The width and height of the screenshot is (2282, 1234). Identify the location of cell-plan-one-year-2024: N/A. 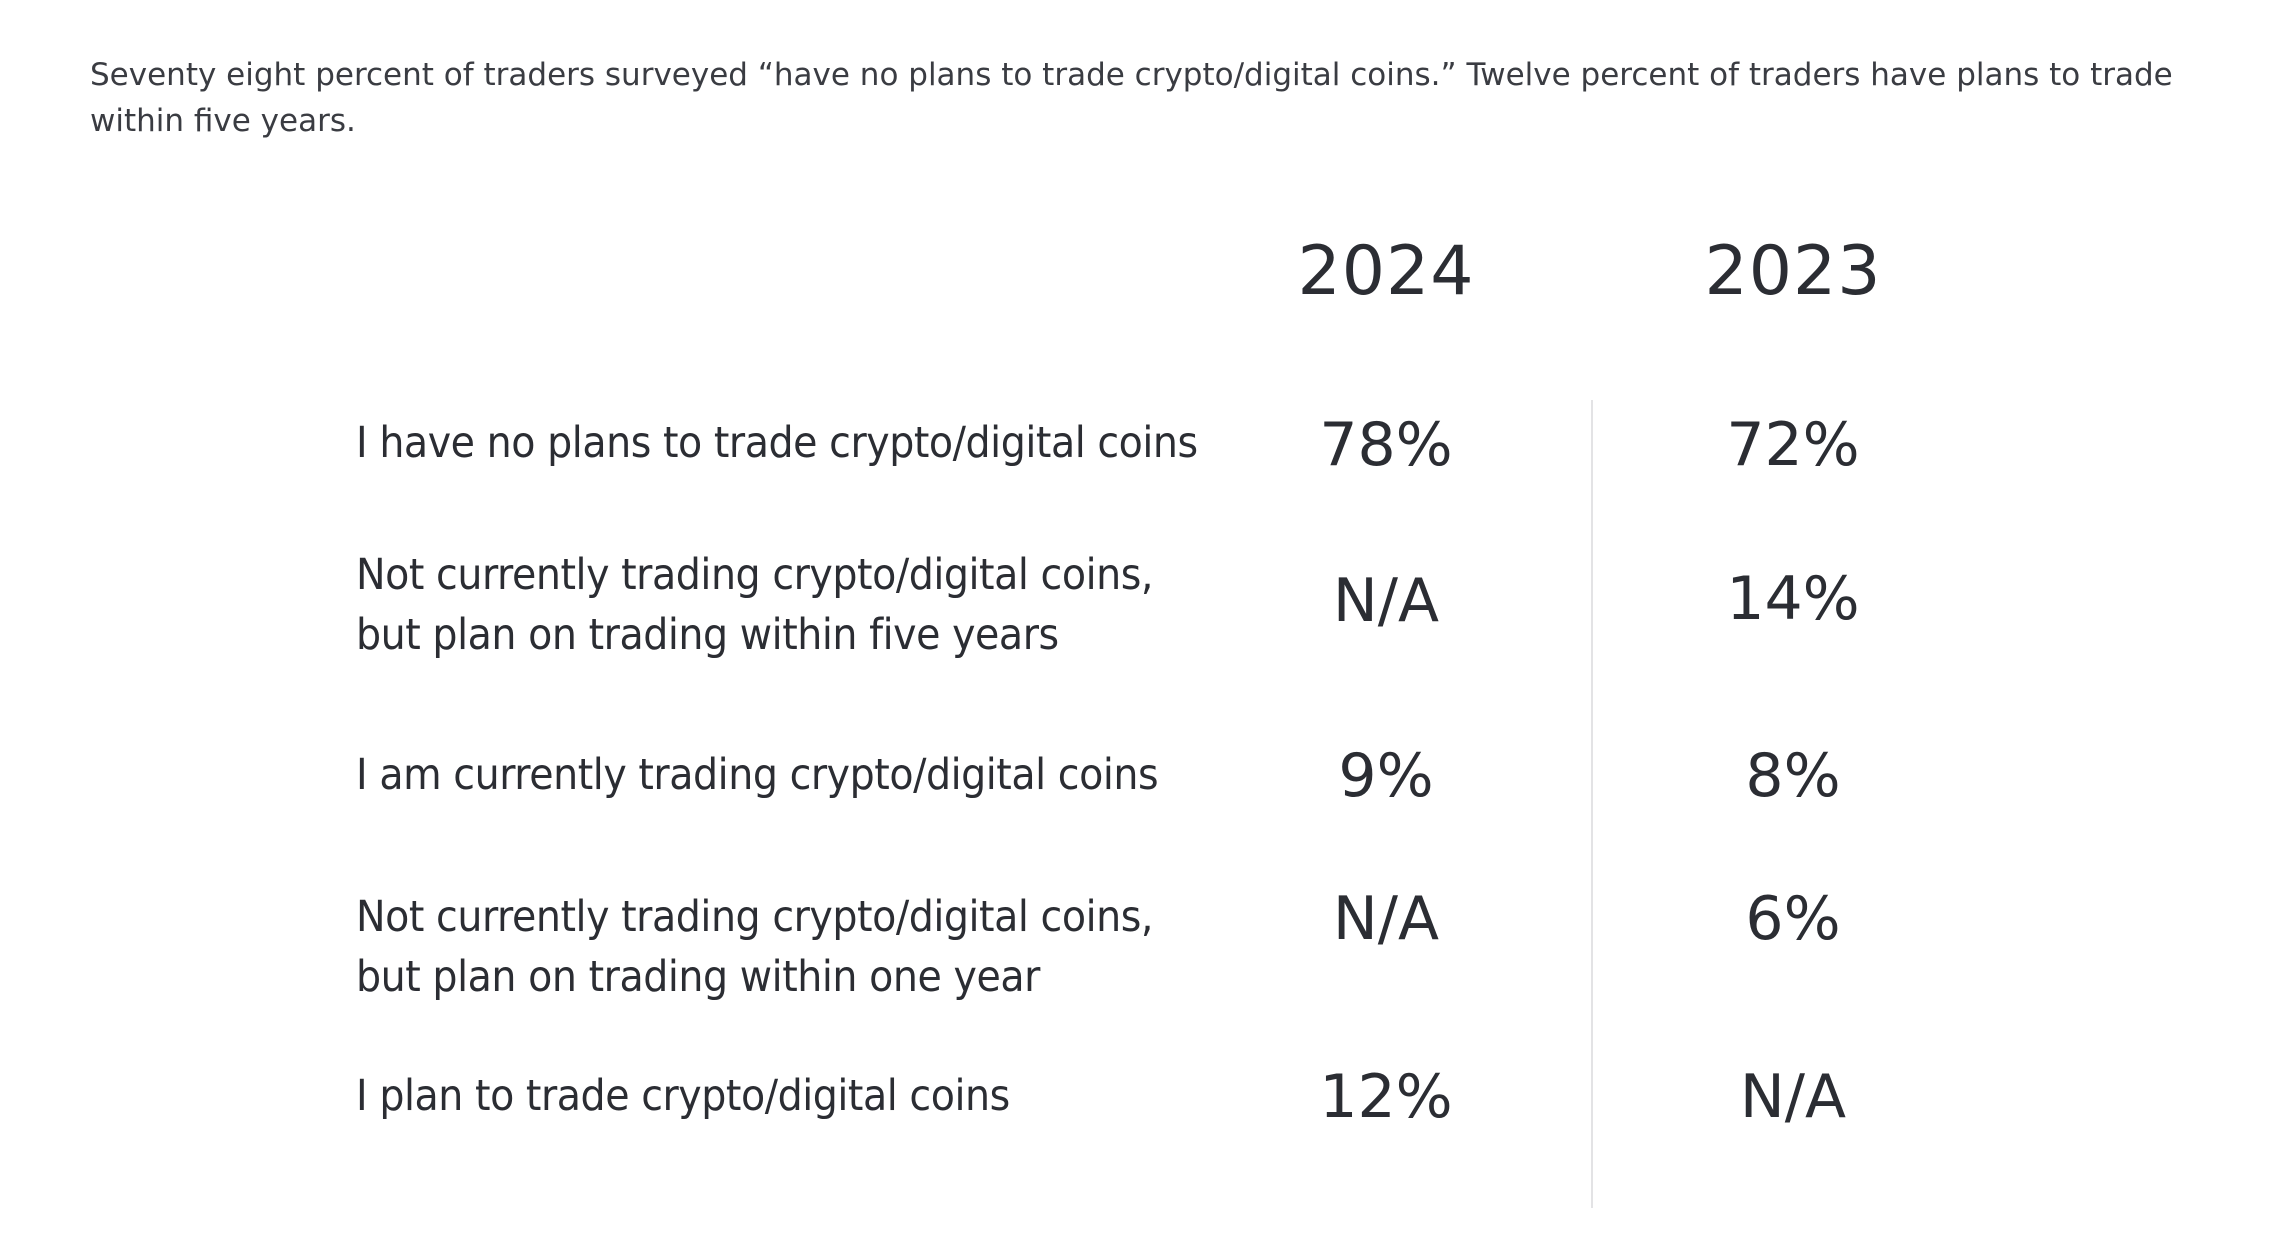
(1386, 919).